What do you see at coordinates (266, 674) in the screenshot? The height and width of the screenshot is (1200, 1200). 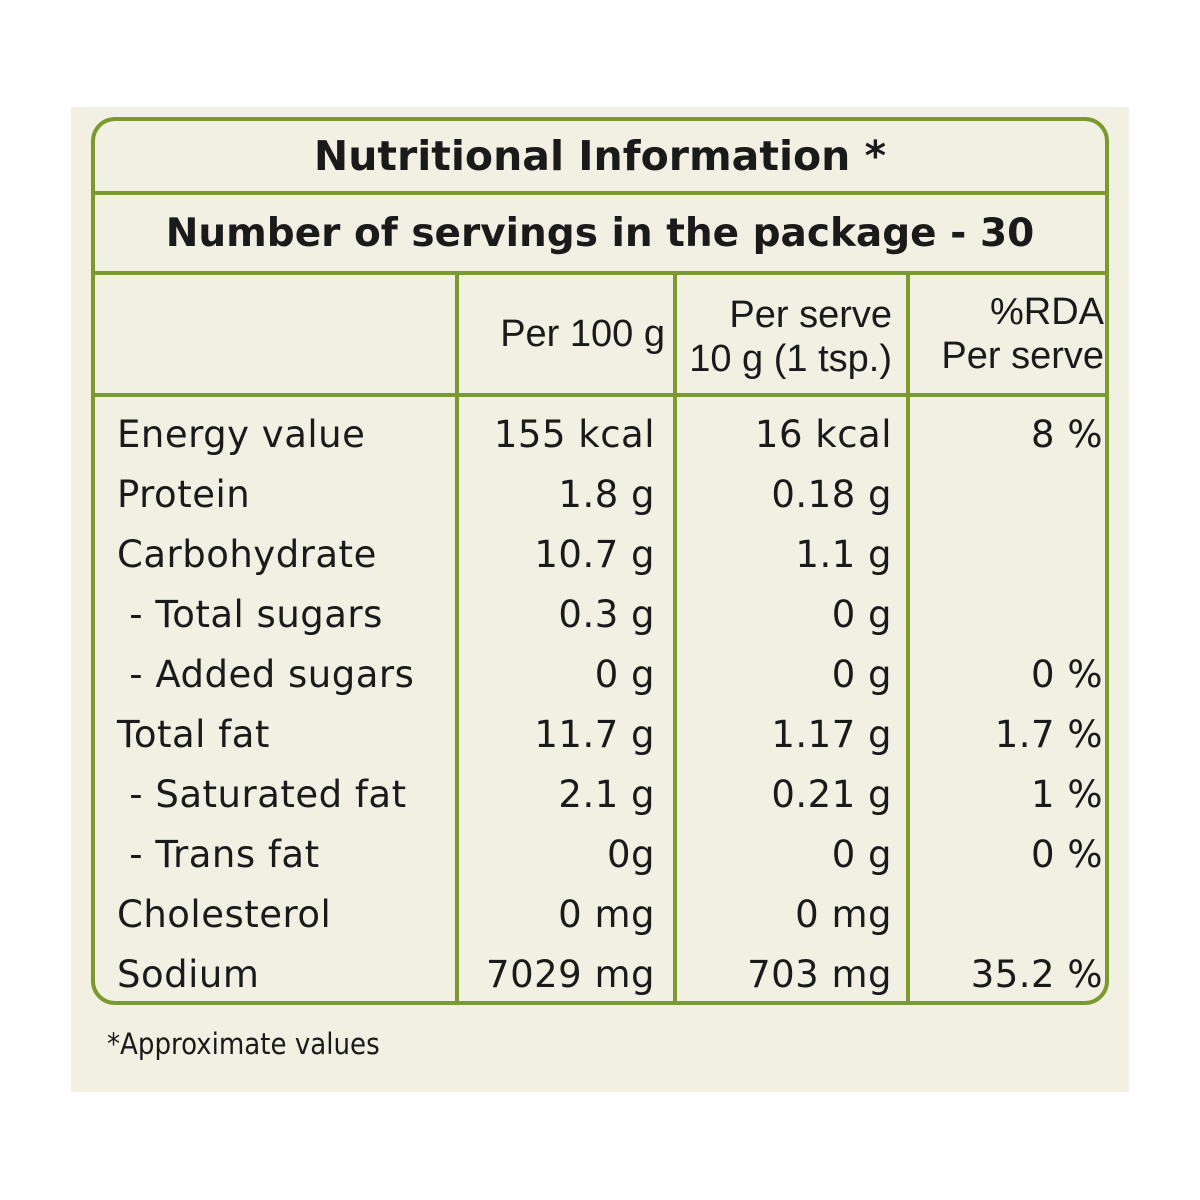 I see `nutrient-name: - Added sugars` at bounding box center [266, 674].